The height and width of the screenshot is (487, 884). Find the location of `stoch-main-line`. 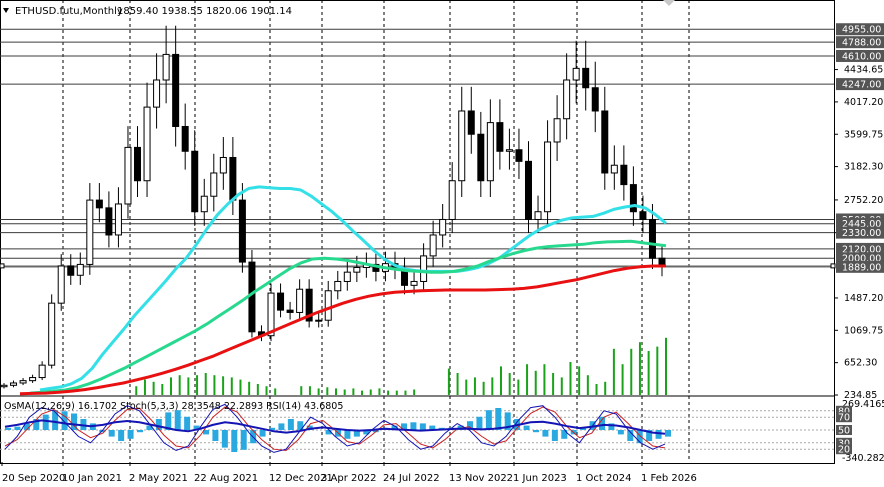

stoch-main-line is located at coordinates (335, 428).